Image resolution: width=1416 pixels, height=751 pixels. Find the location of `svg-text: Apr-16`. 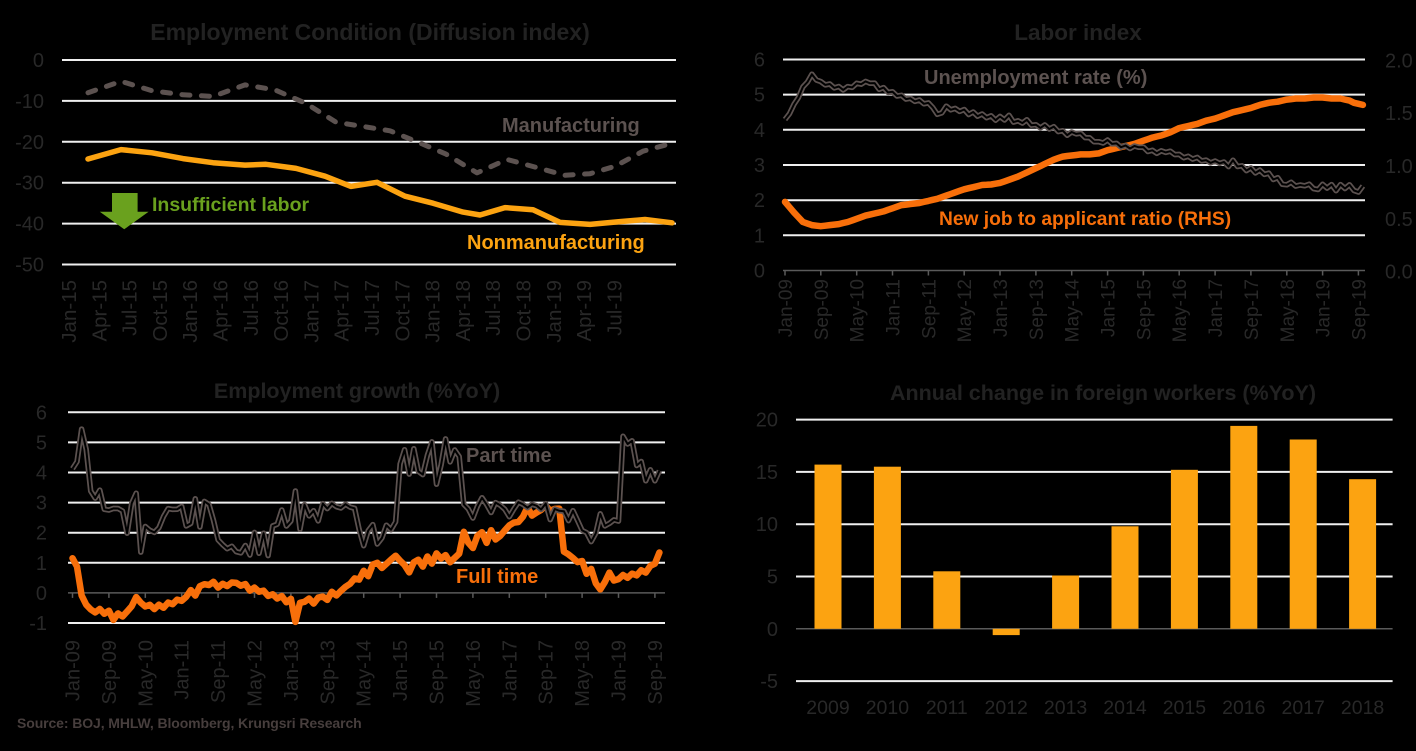

svg-text: Apr-16 is located at coordinates (221, 311).